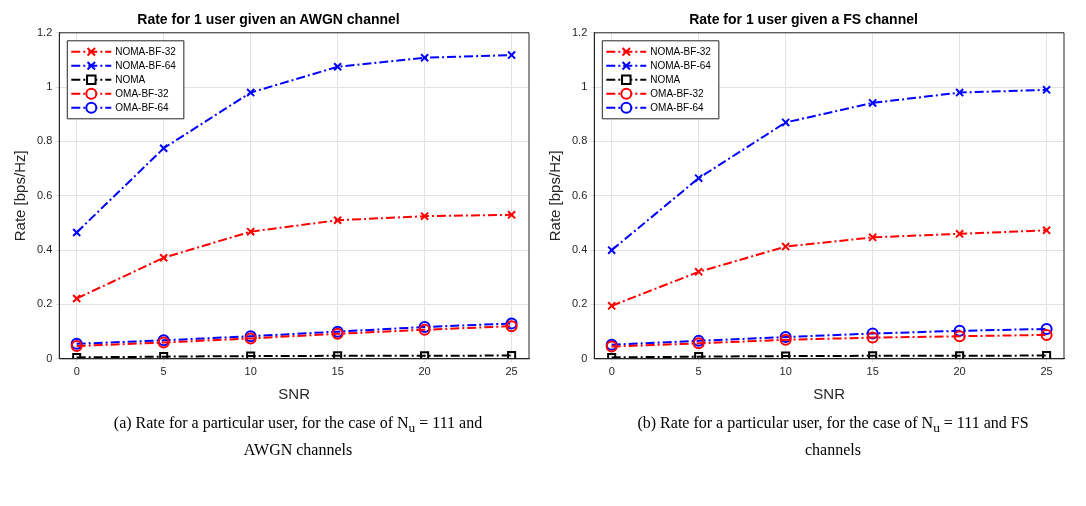  I want to click on text: (b) Rate for a particular user, for the case of N$_{u}$ = 111 and FS channels, so click(833, 436).